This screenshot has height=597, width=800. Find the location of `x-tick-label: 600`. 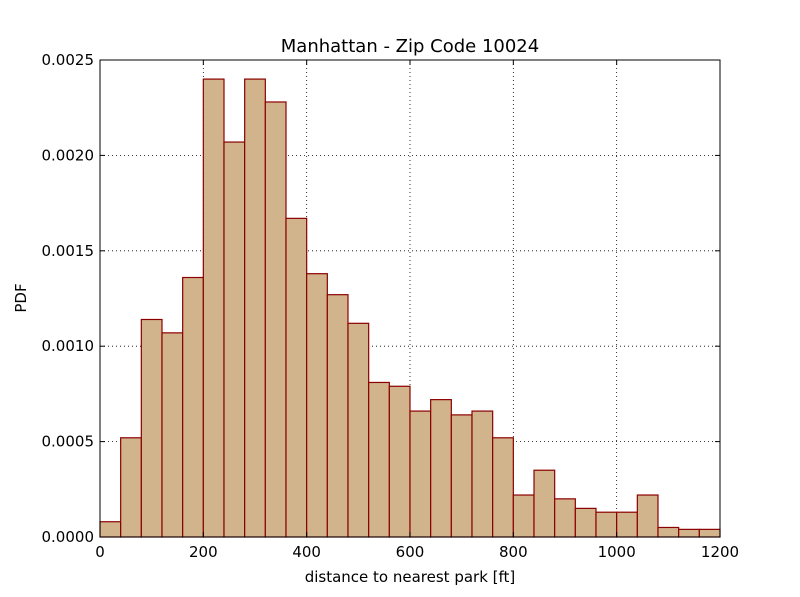

x-tick-label: 600 is located at coordinates (410, 552).